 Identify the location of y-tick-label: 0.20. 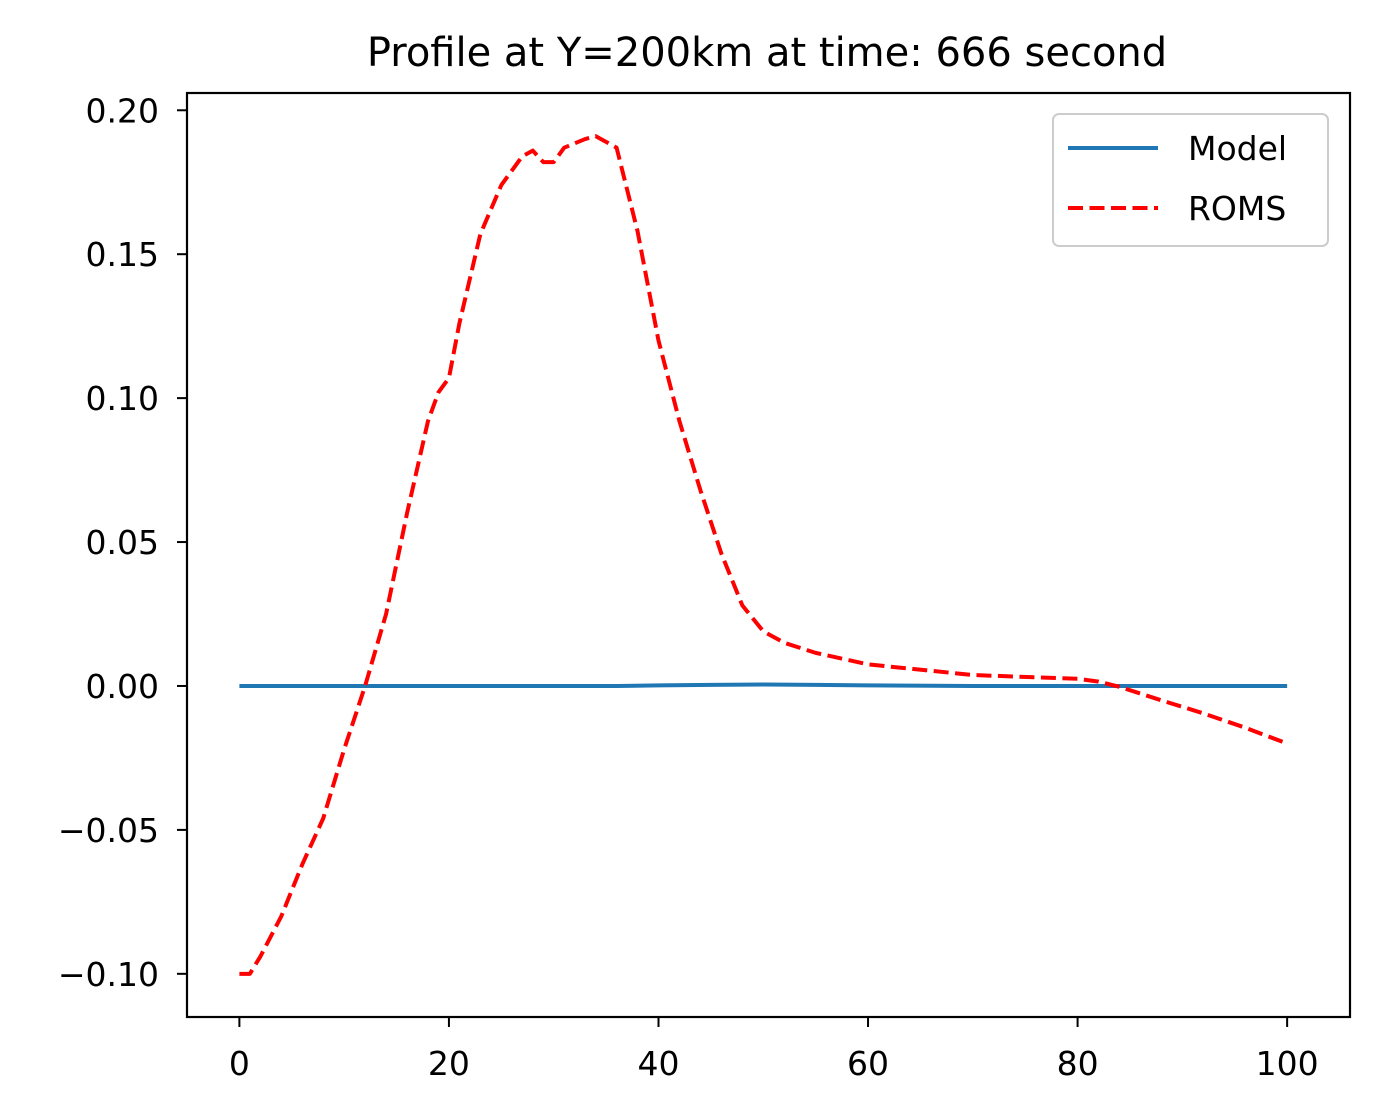
(122, 110).